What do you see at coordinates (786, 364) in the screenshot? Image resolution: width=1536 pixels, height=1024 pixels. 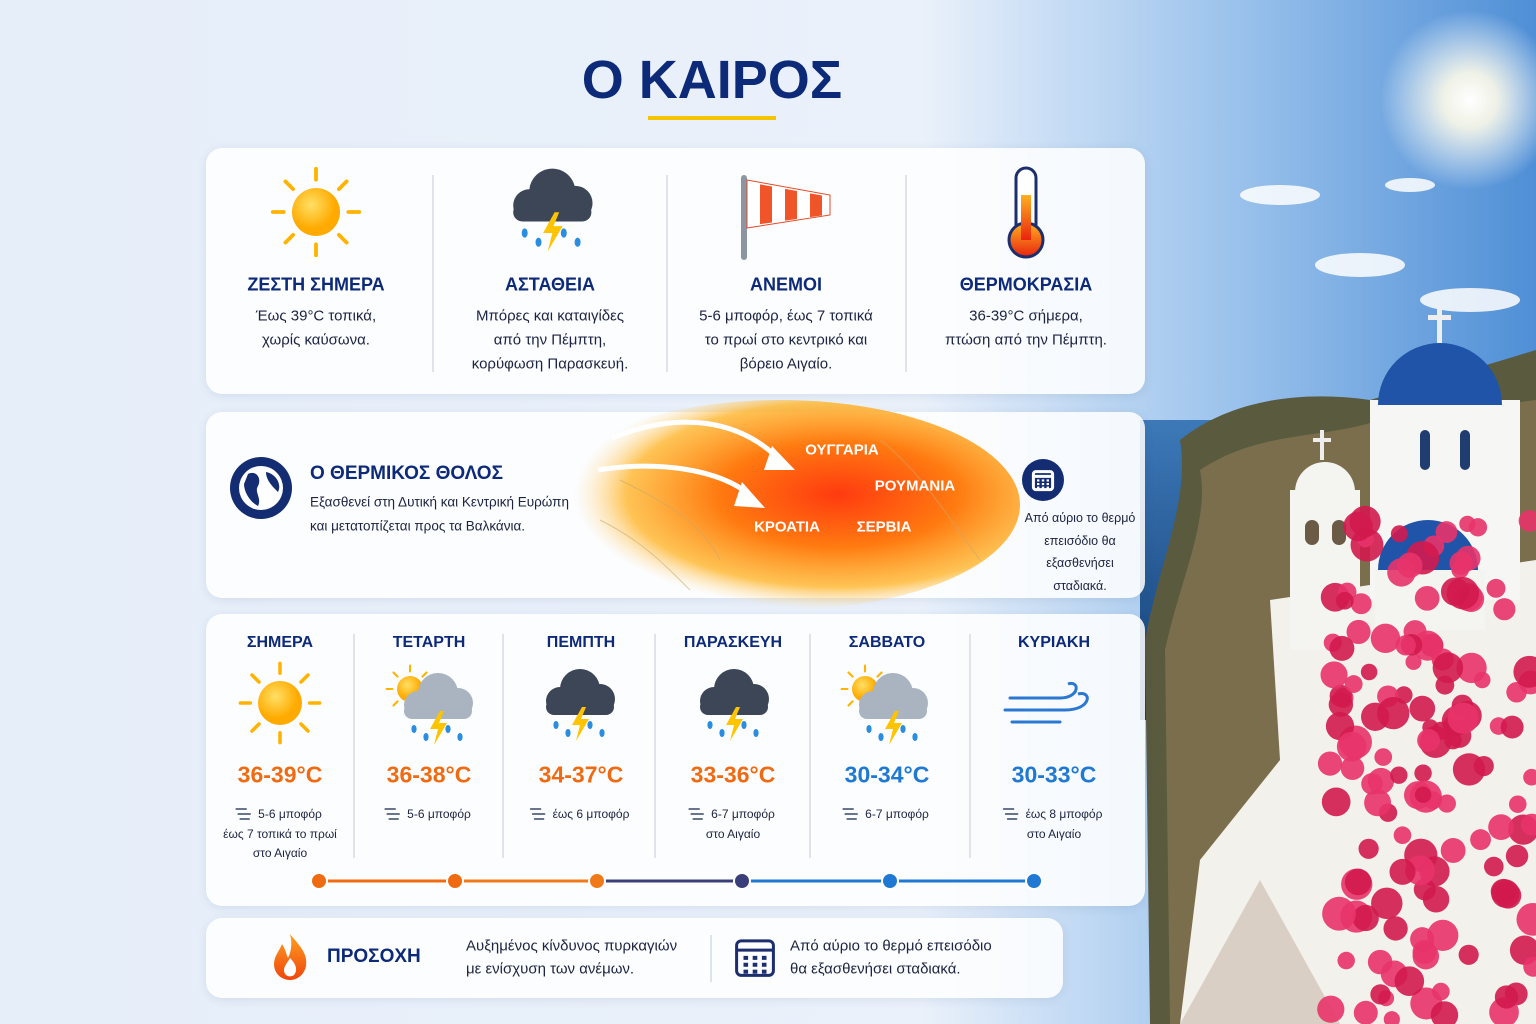 I see `highlight-text: βόρειο Αιγαίο.` at bounding box center [786, 364].